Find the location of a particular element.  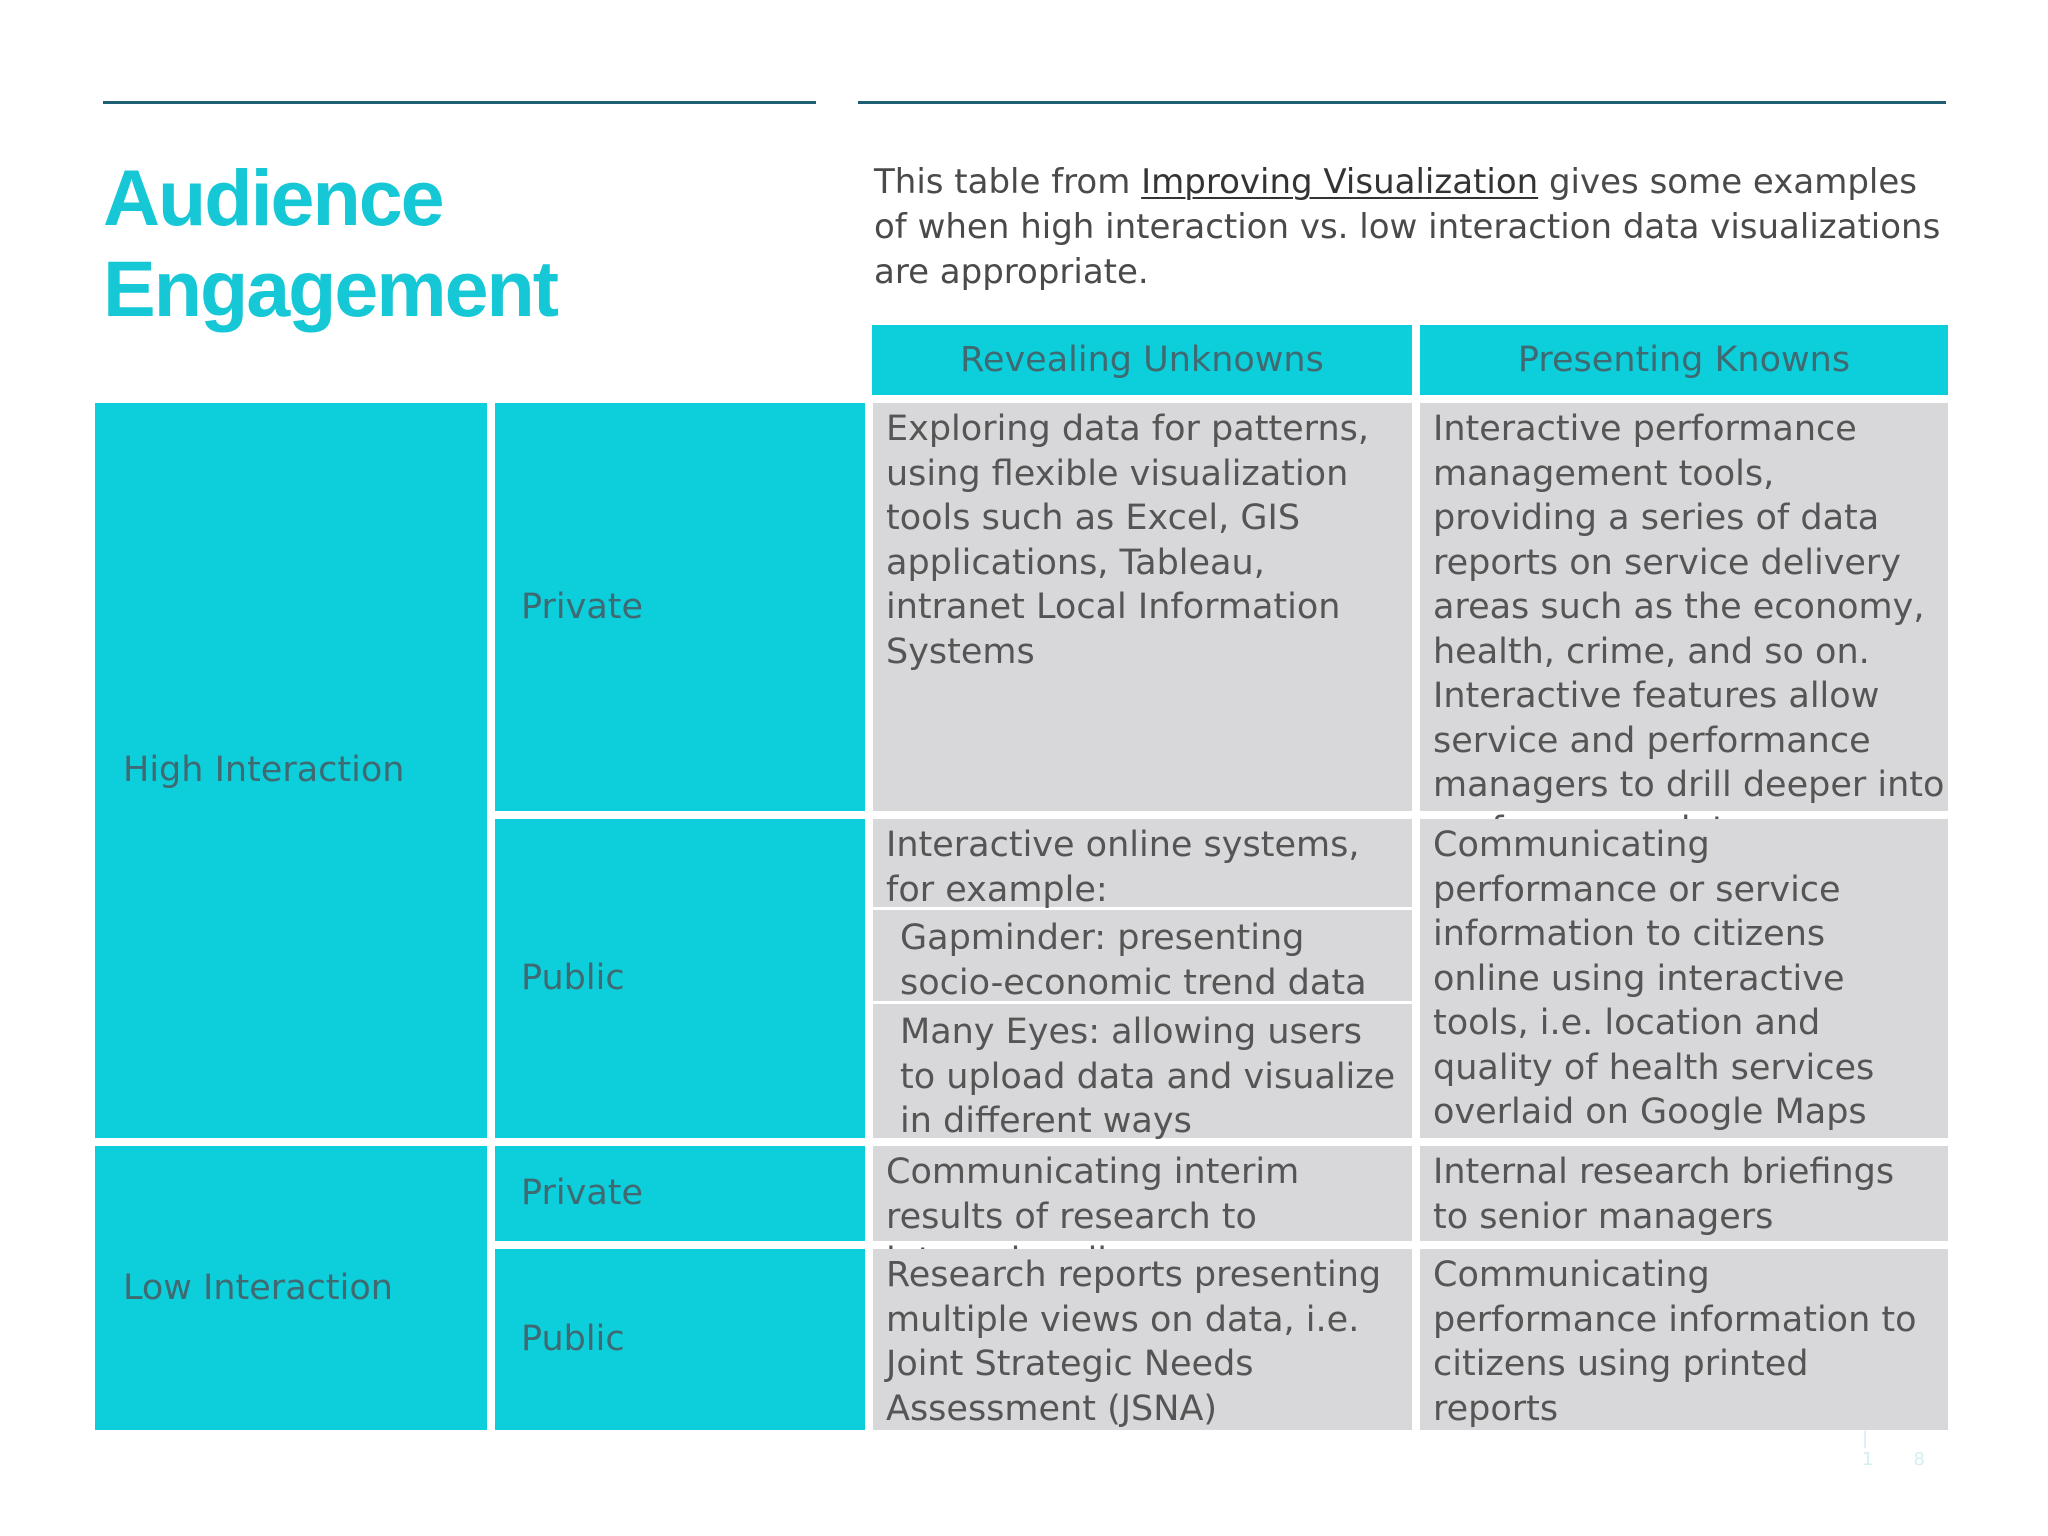

header-revealing-unknowns: Revealing Unknowns is located at coordinates (1142, 360).